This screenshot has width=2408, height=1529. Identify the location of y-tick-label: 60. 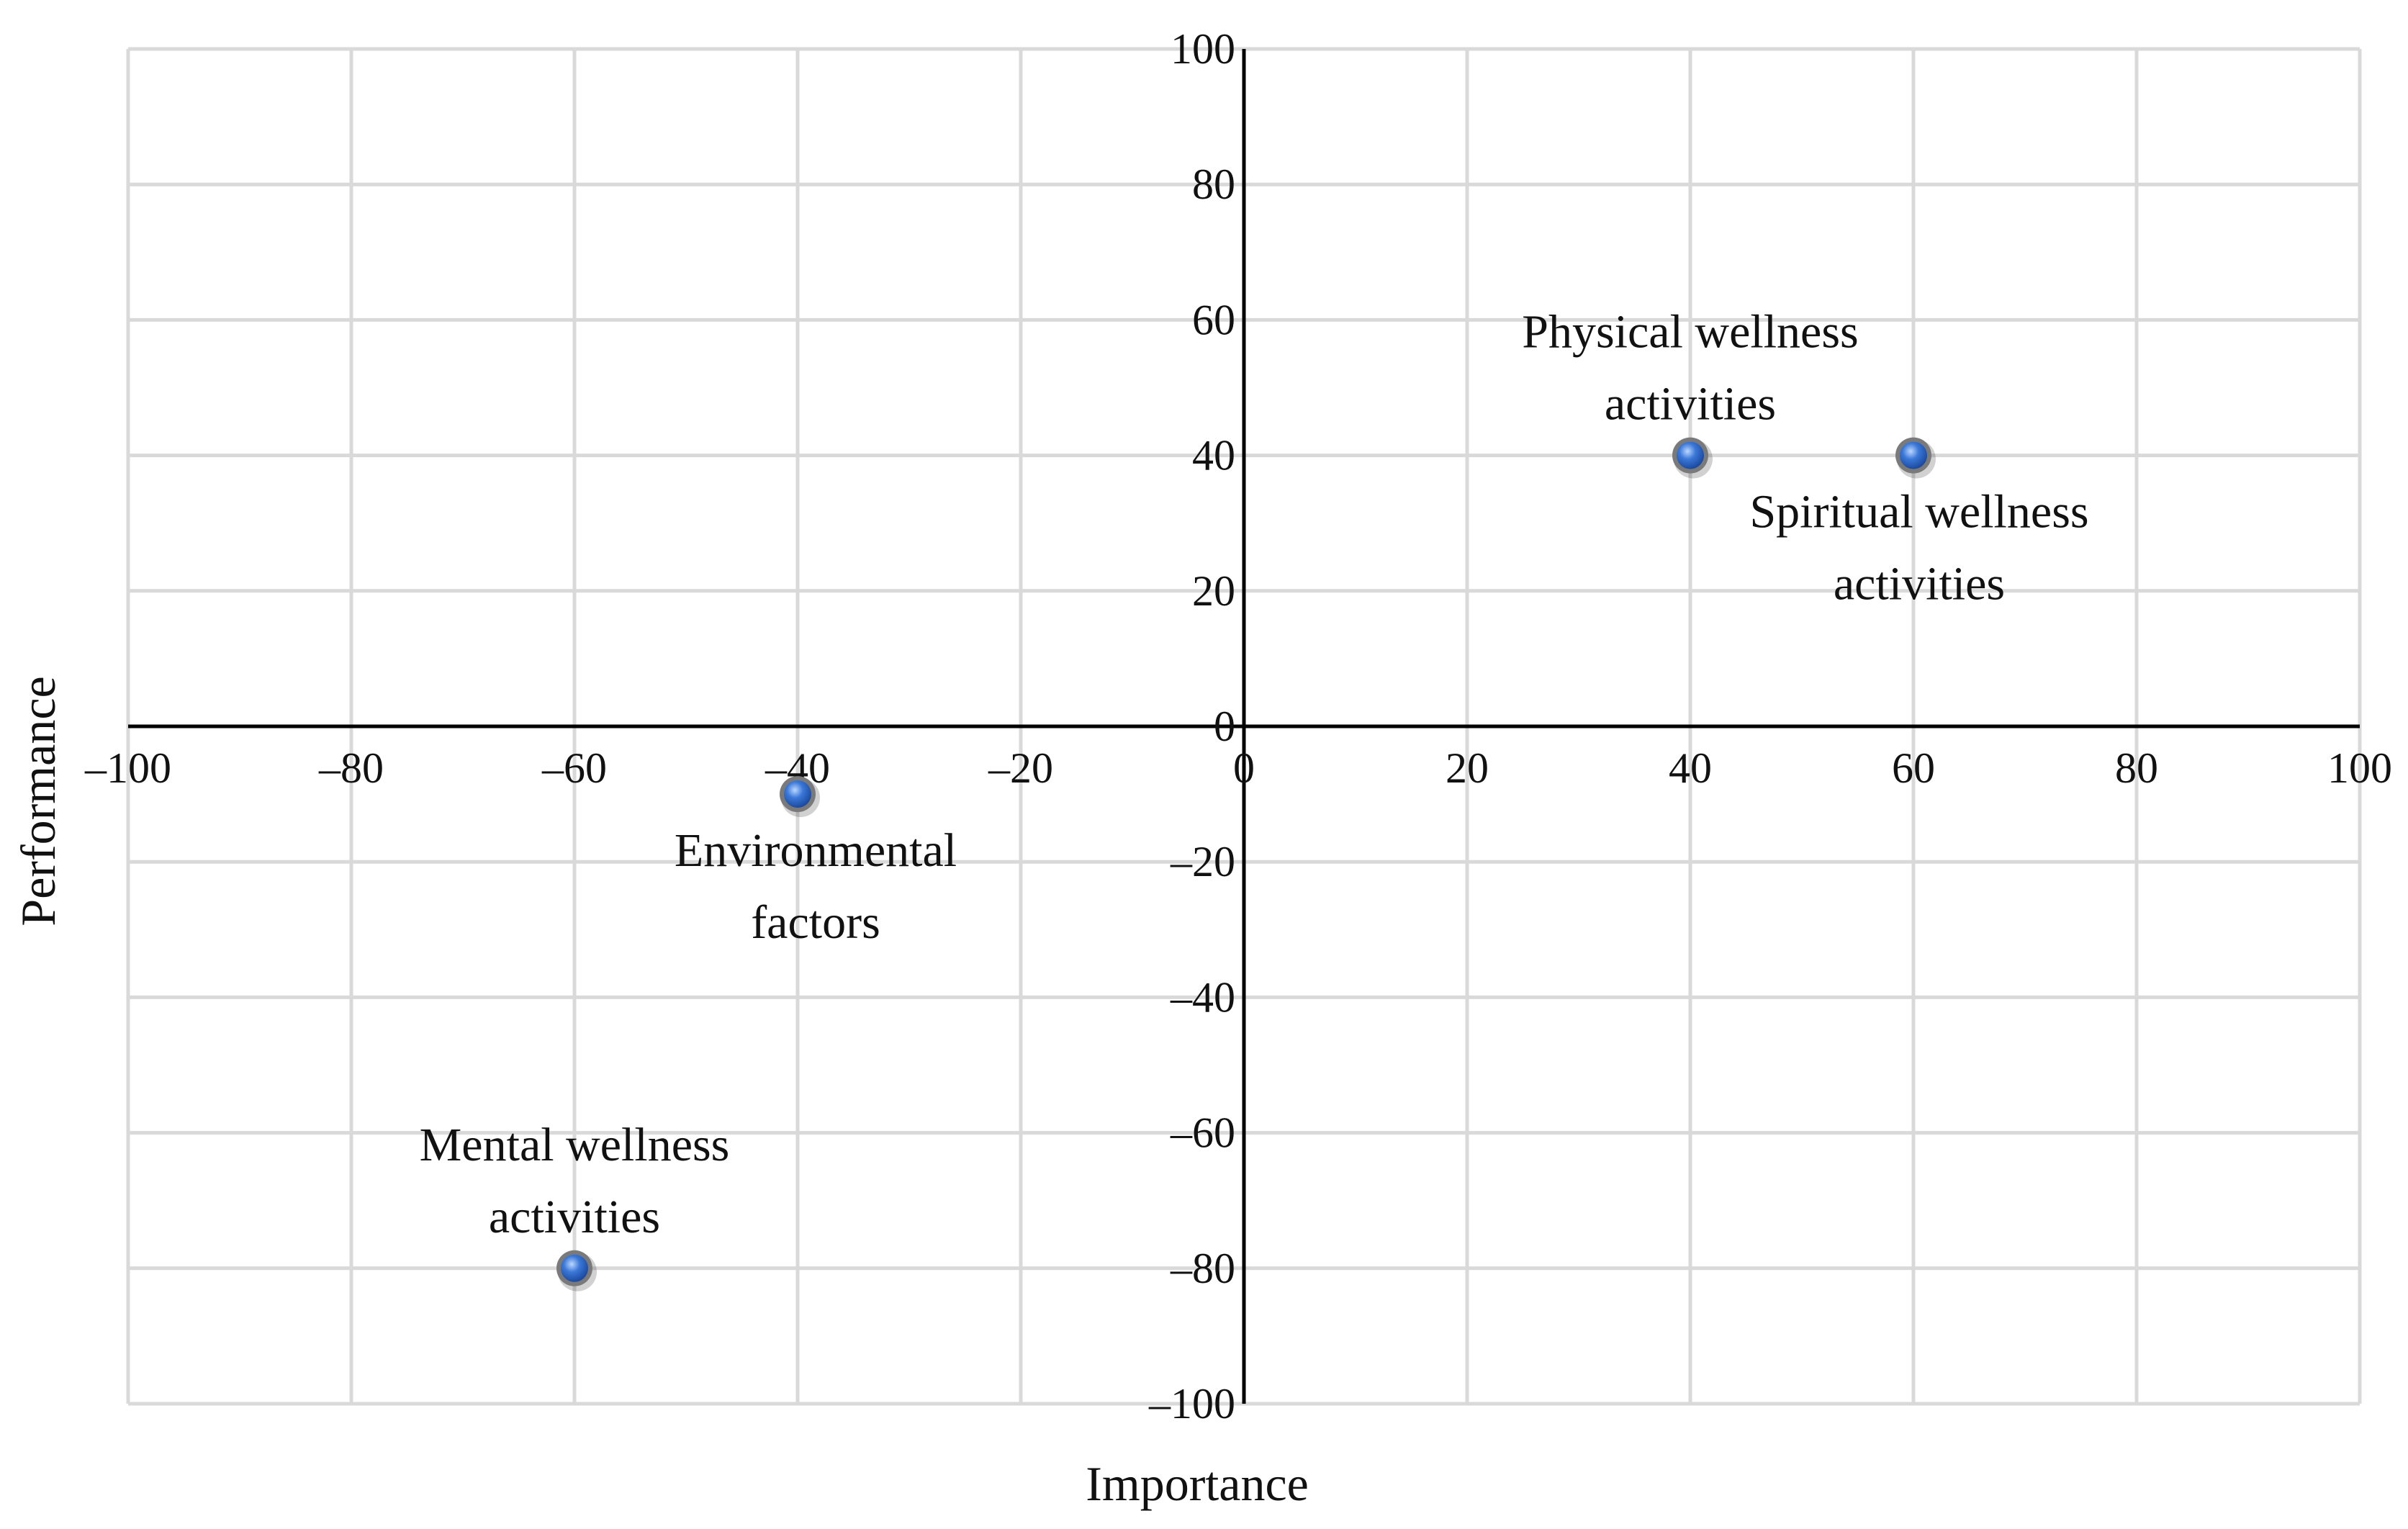
(1213, 319).